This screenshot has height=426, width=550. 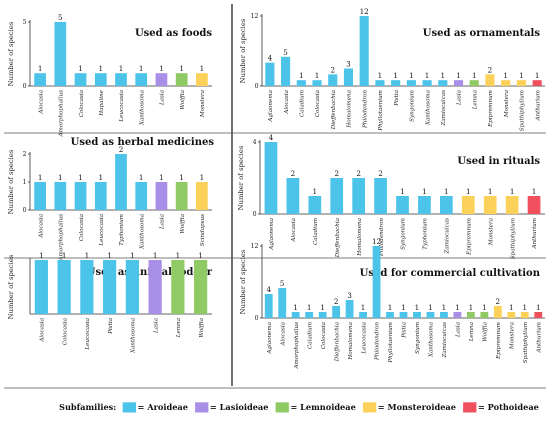 I want to click on bar-aglaonema, so click(x=268, y=306).